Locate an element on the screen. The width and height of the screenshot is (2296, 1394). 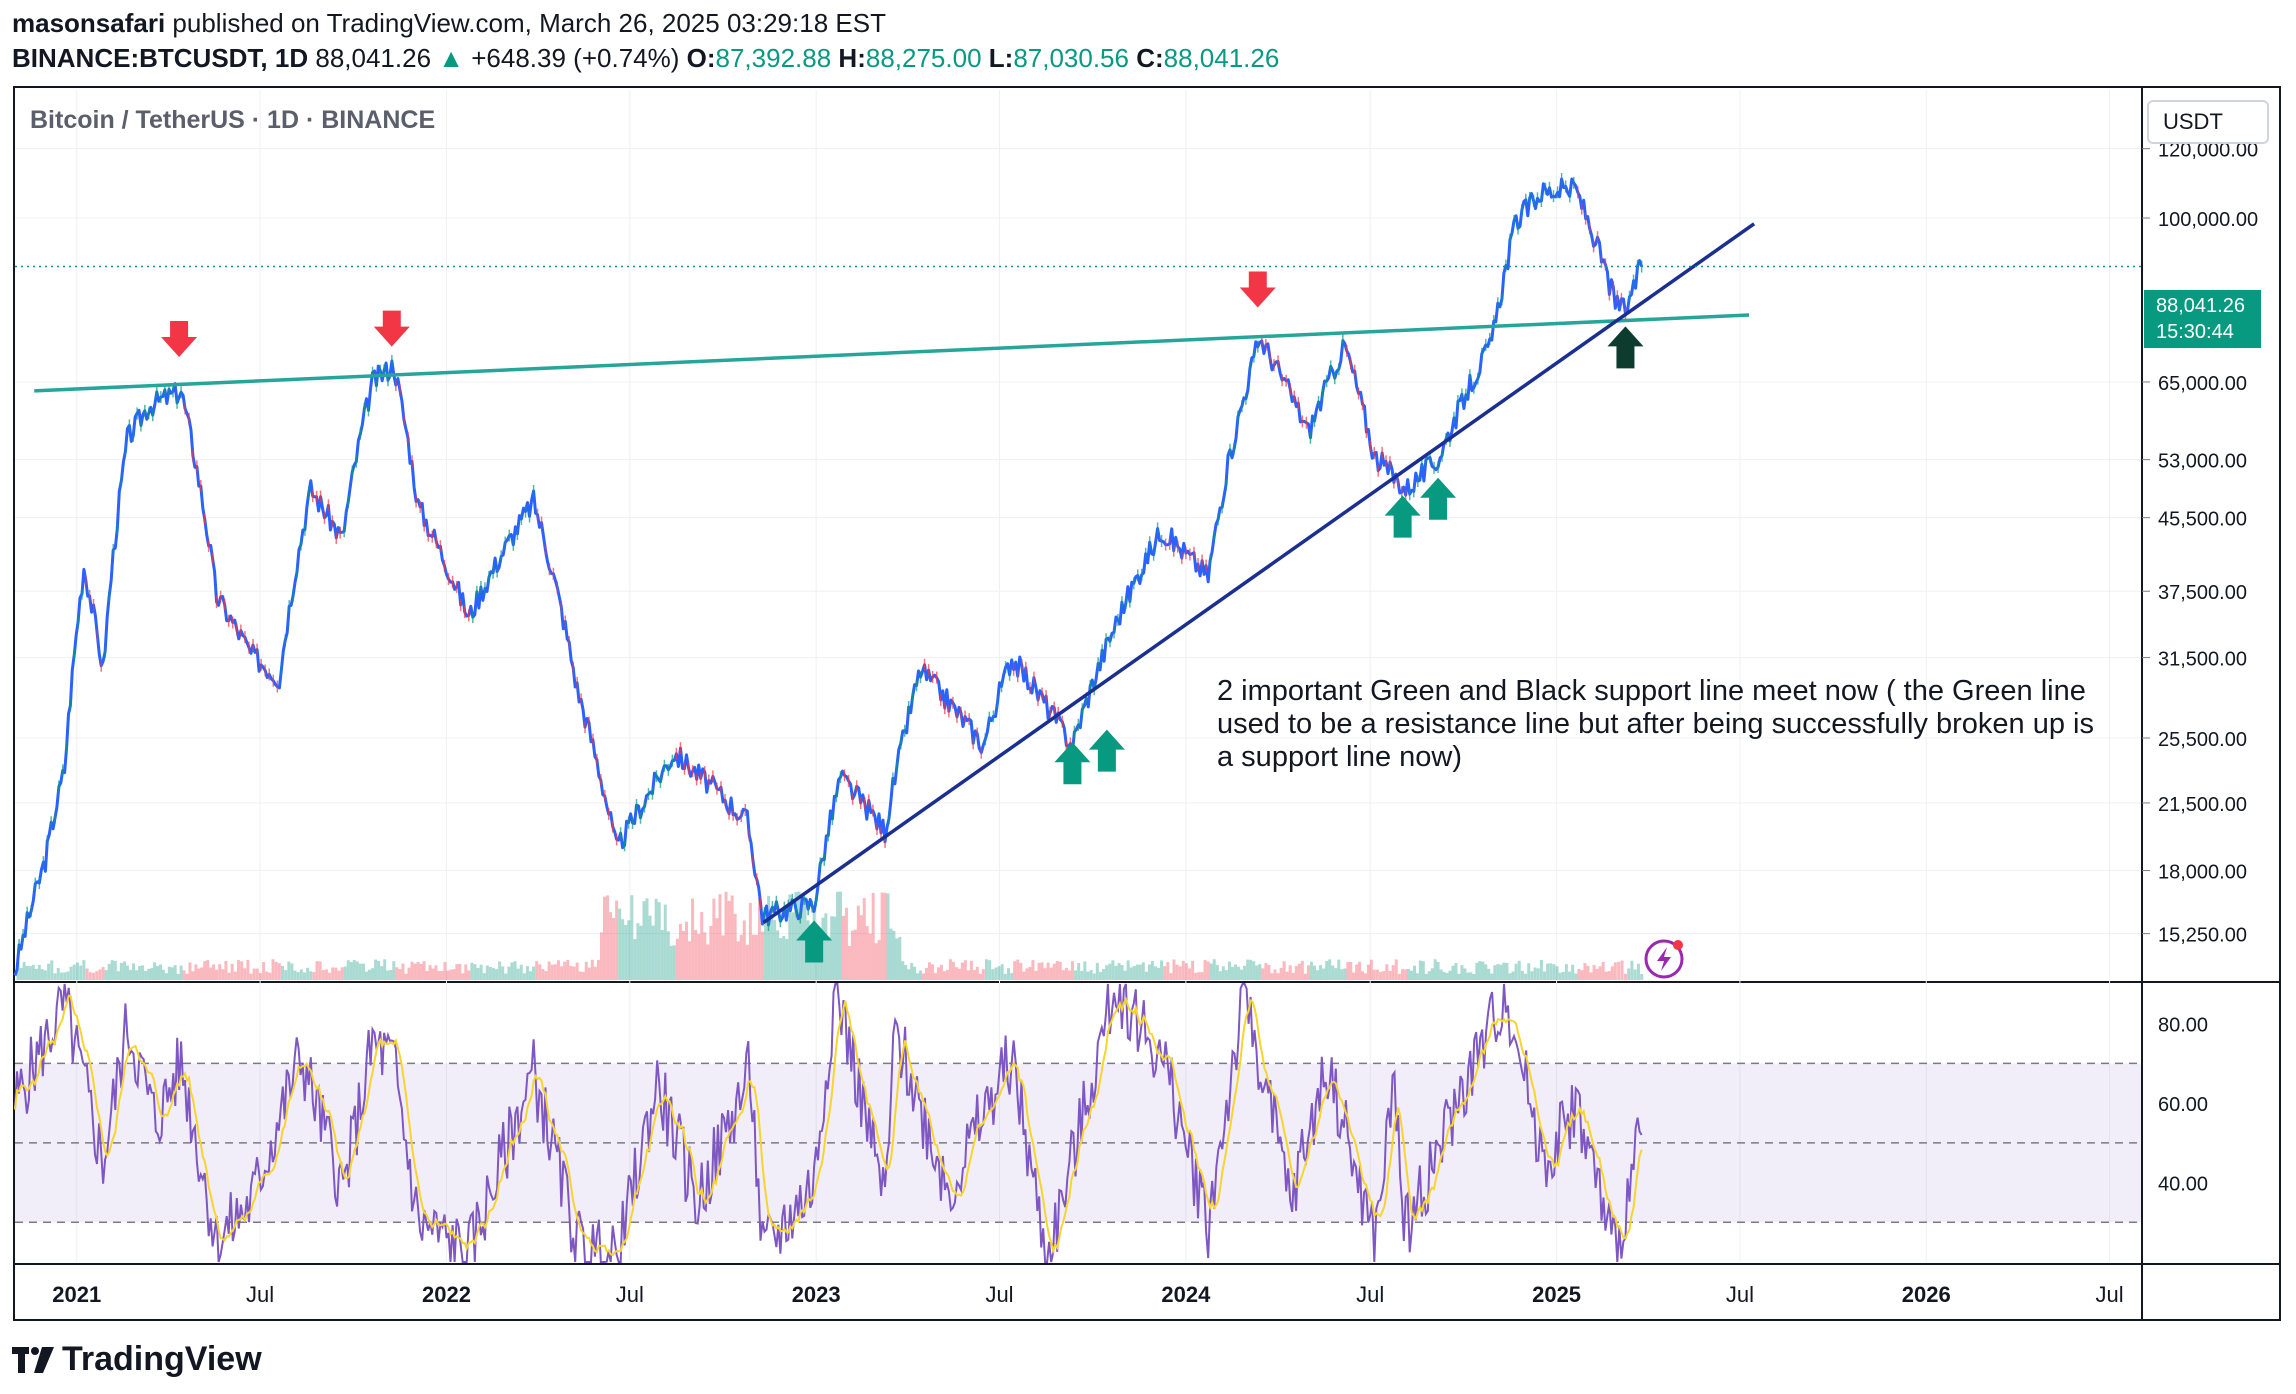
price-tag-countdown: 15:30:44 is located at coordinates (2195, 332).